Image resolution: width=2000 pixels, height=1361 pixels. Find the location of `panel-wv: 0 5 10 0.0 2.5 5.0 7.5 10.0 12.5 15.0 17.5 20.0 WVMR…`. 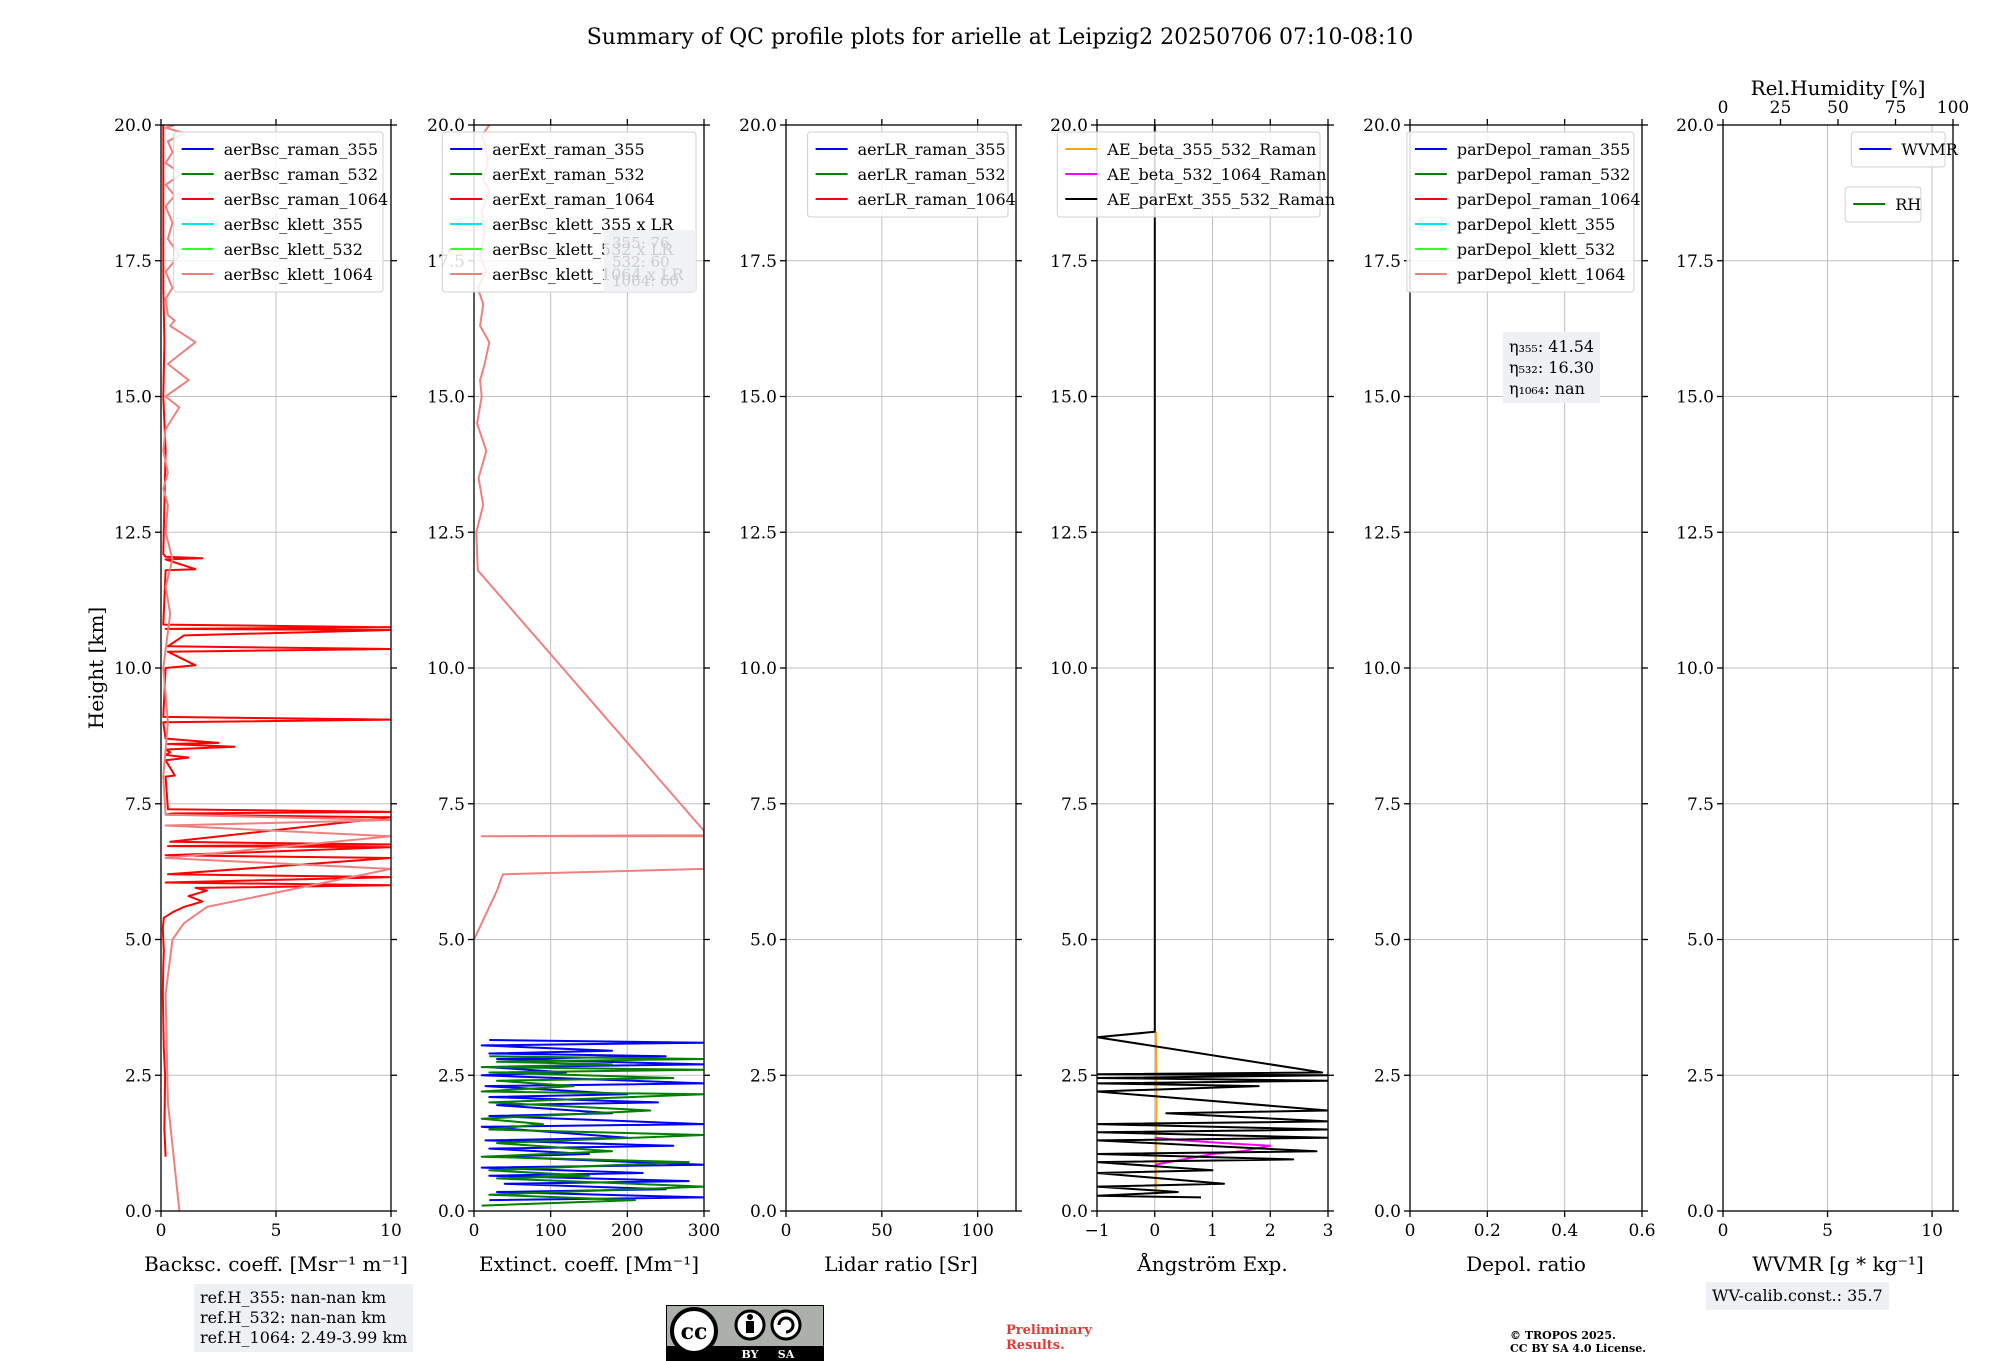

panel-wv: 0 5 10 0.0 2.5 5.0 7.5 10.0 12.5 15.0 17.5 20.0 WVMR… is located at coordinates (1822, 676).